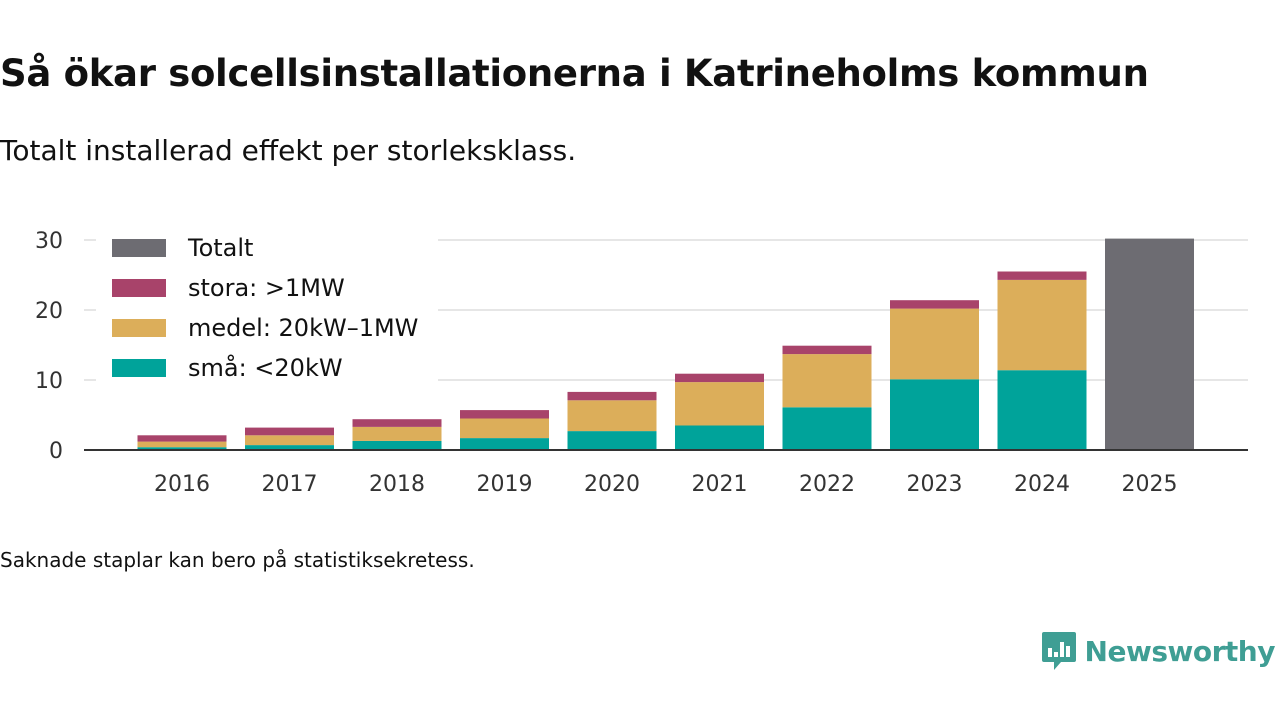 Image resolution: width=1280 pixels, height=720 pixels. Describe the element at coordinates (934, 414) in the screenshot. I see `bar-sma-2023` at that location.